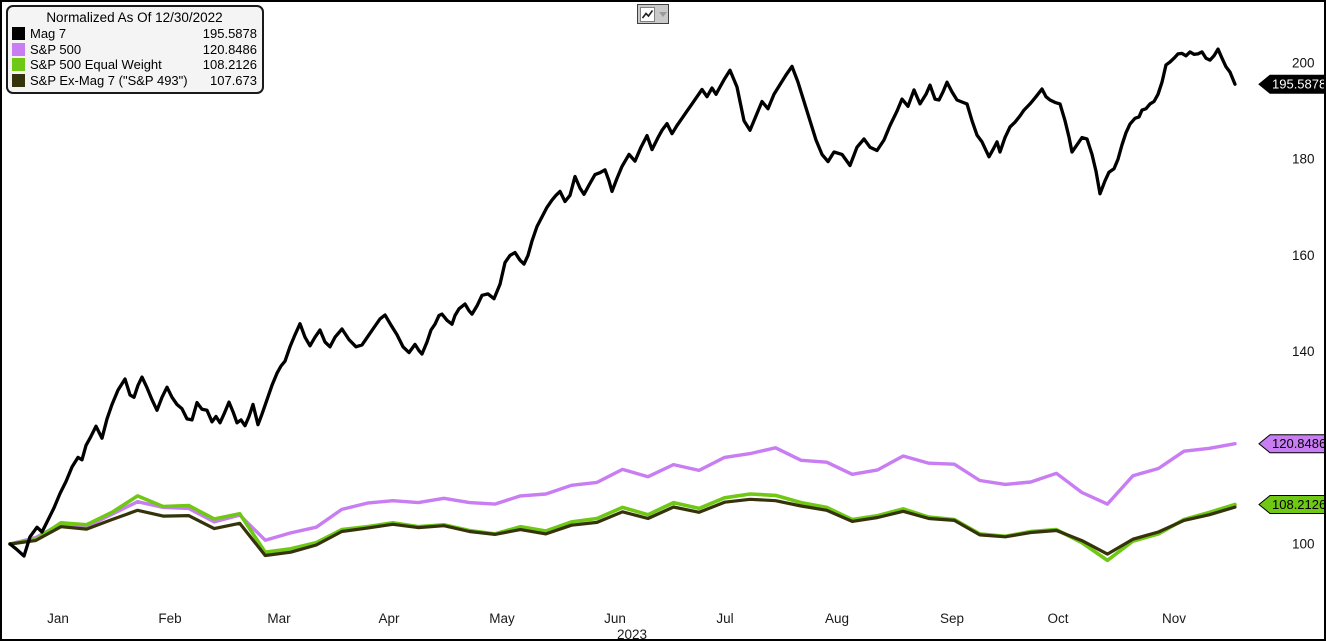 The width and height of the screenshot is (1326, 641). What do you see at coordinates (229, 65) in the screenshot?
I see `legend-item-value: 108.2126` at bounding box center [229, 65].